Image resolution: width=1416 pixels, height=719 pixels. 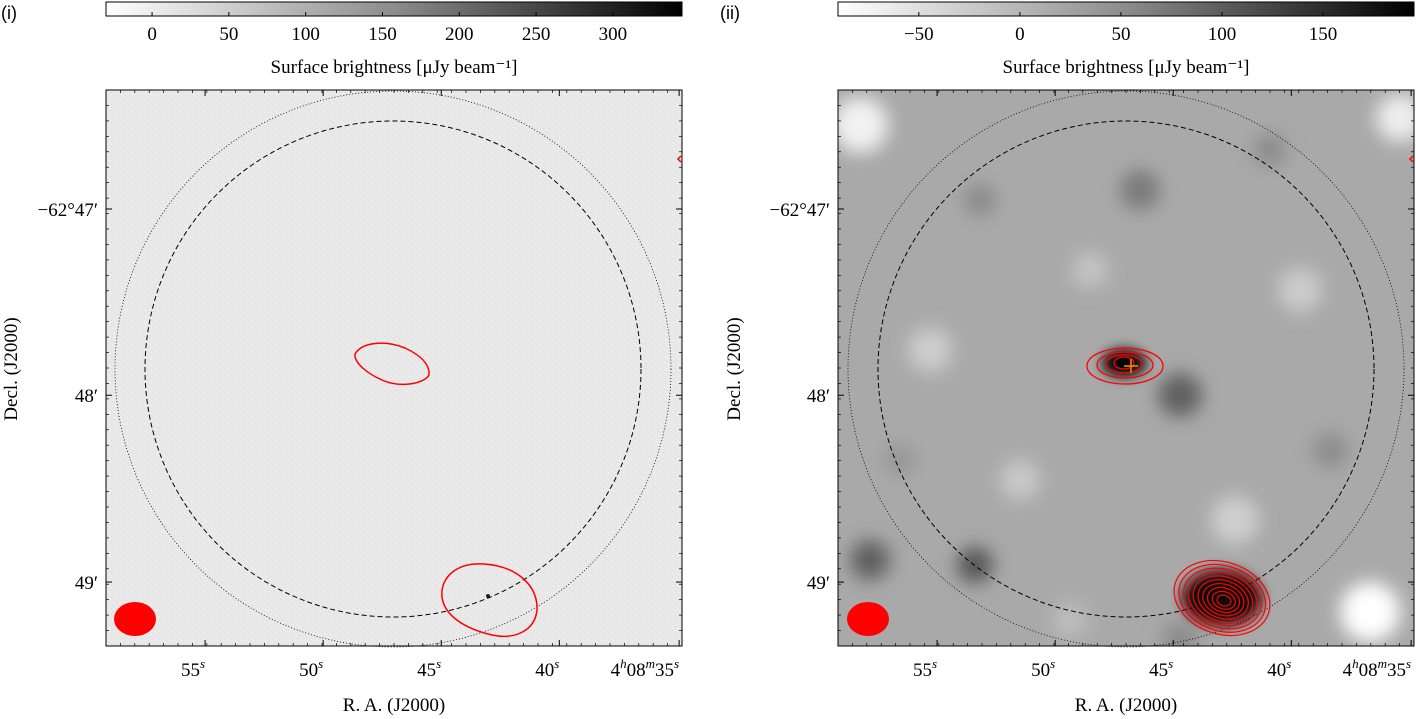 What do you see at coordinates (1126, 9) in the screenshot?
I see `colorbar-ii` at bounding box center [1126, 9].